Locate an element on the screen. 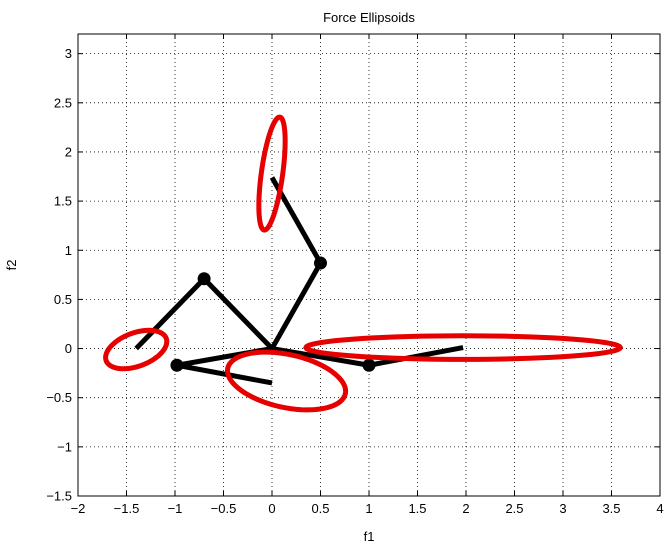 This screenshot has width=671, height=545. y-tick-label: 0 is located at coordinates (68, 348).